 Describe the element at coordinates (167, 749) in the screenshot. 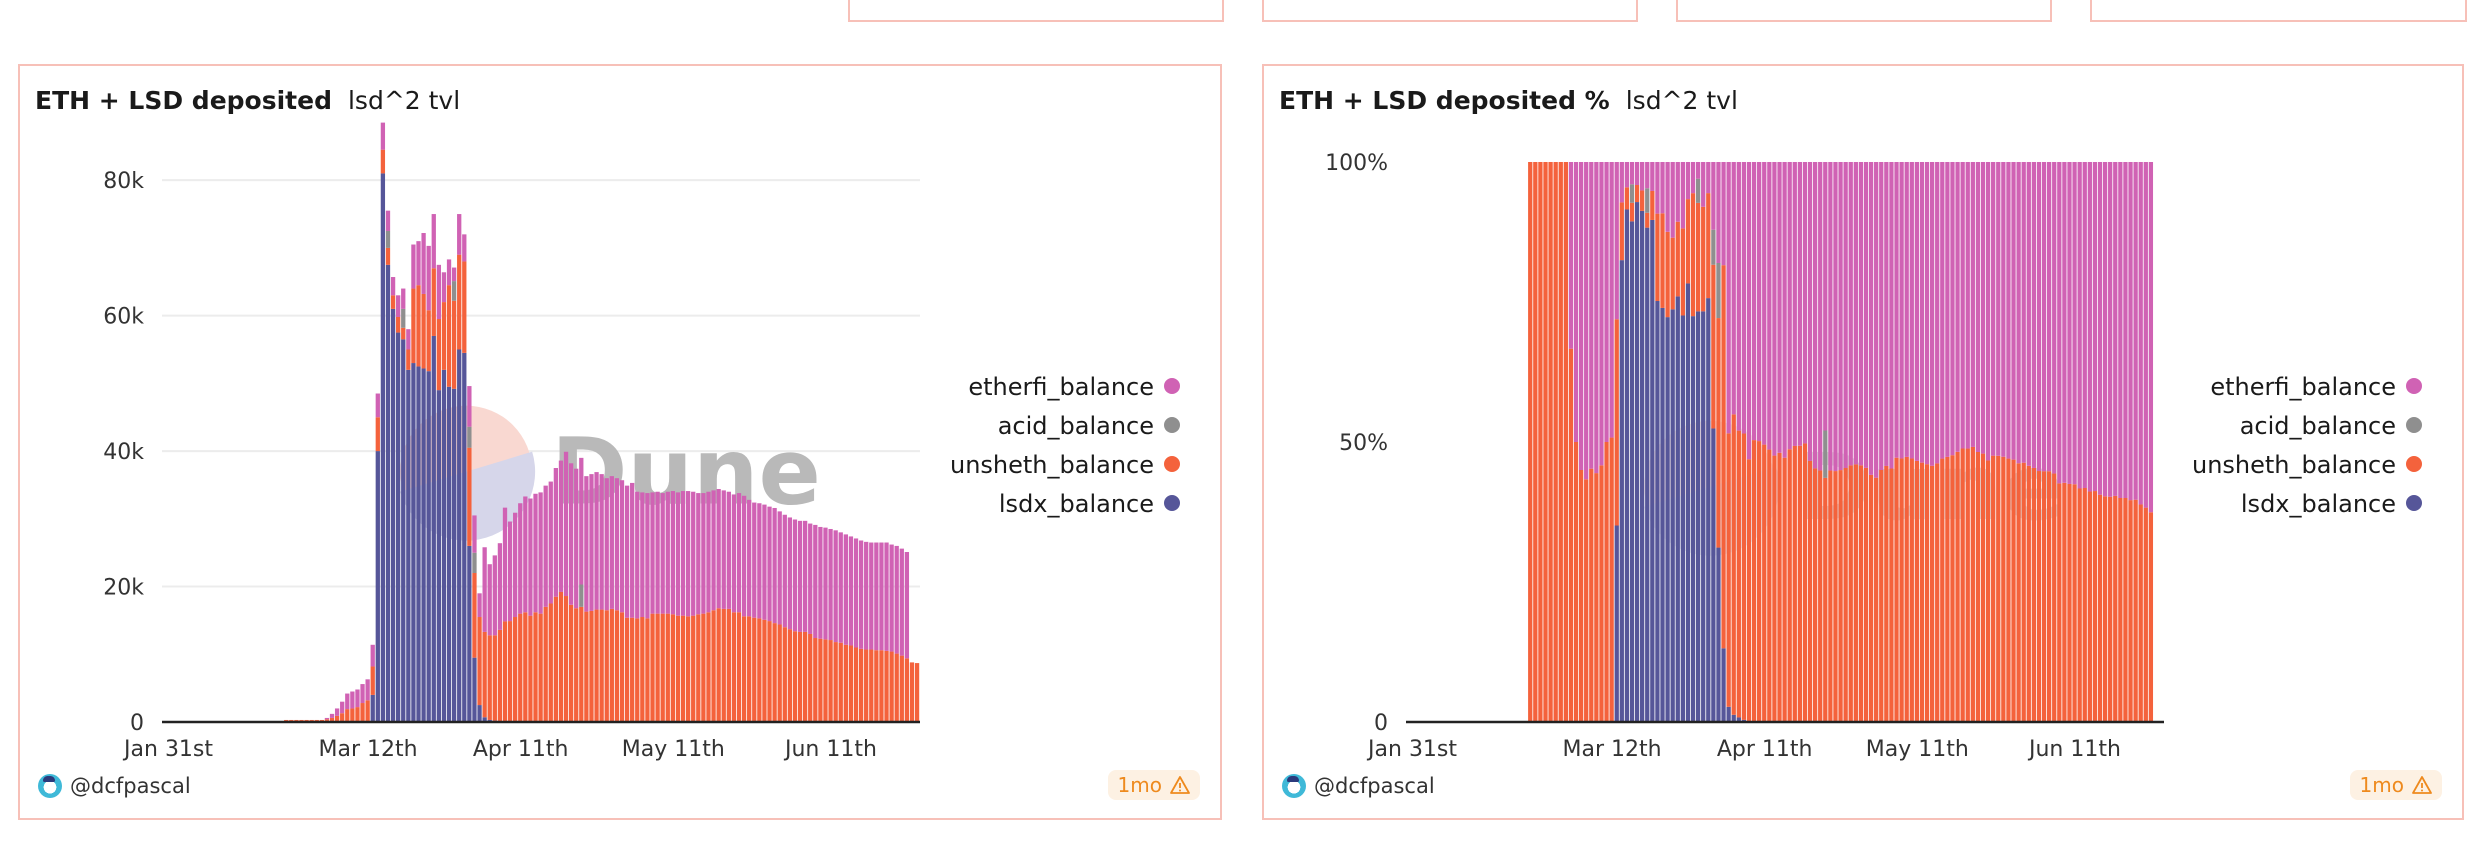

I see `x-tick-label: Jan 31st` at that location.